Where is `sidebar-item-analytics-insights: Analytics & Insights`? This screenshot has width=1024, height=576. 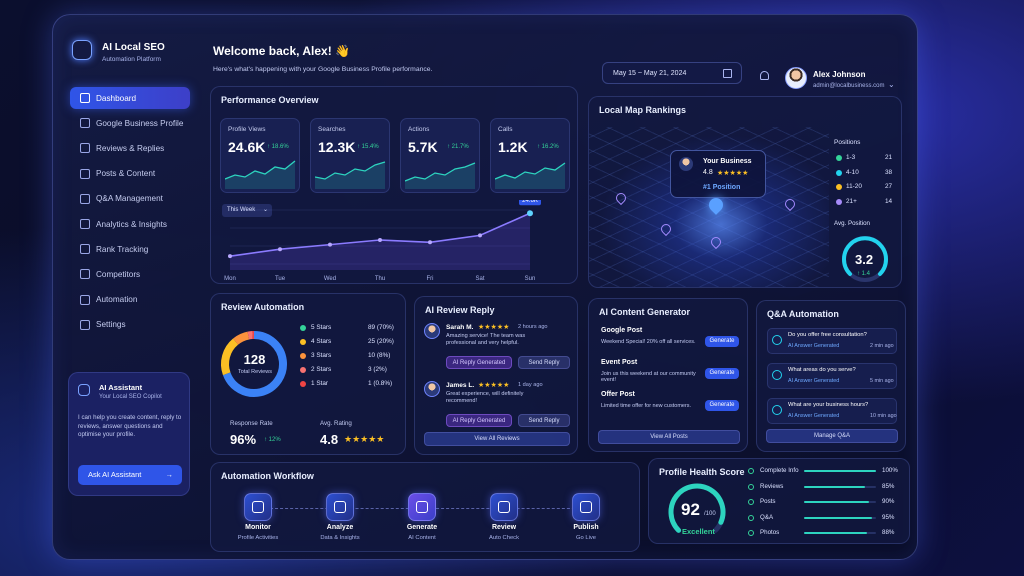 sidebar-item-analytics-insights: Analytics & Insights is located at coordinates (130, 224).